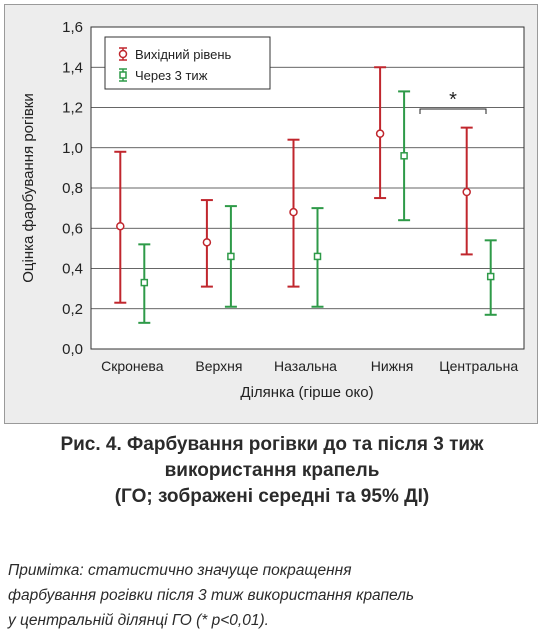 The height and width of the screenshot is (642, 544). Describe the element at coordinates (72, 27) in the screenshot. I see `y-tick-label: 1,6` at that location.